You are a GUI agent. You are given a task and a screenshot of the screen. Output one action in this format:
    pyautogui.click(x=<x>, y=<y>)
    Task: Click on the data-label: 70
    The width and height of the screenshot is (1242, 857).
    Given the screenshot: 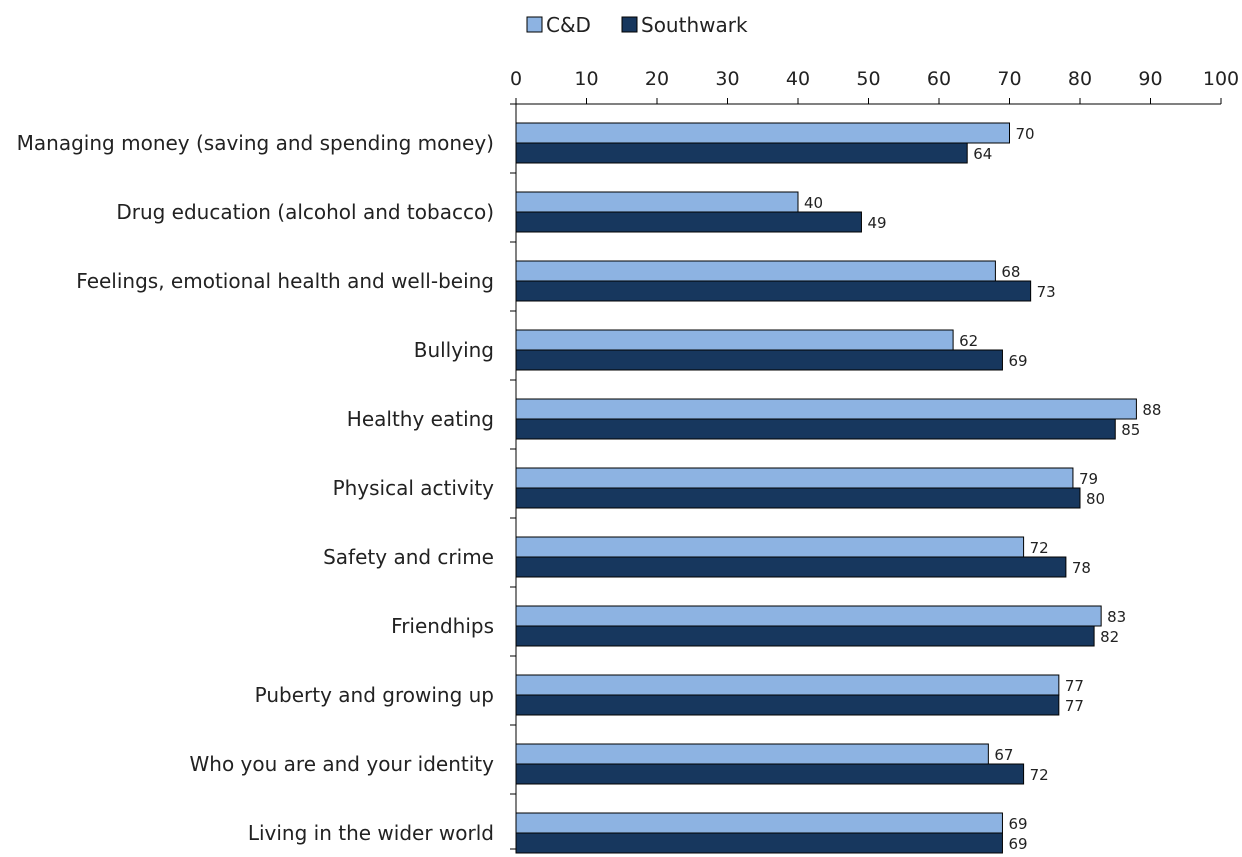 What is the action you would take?
    pyautogui.click(x=1025, y=134)
    